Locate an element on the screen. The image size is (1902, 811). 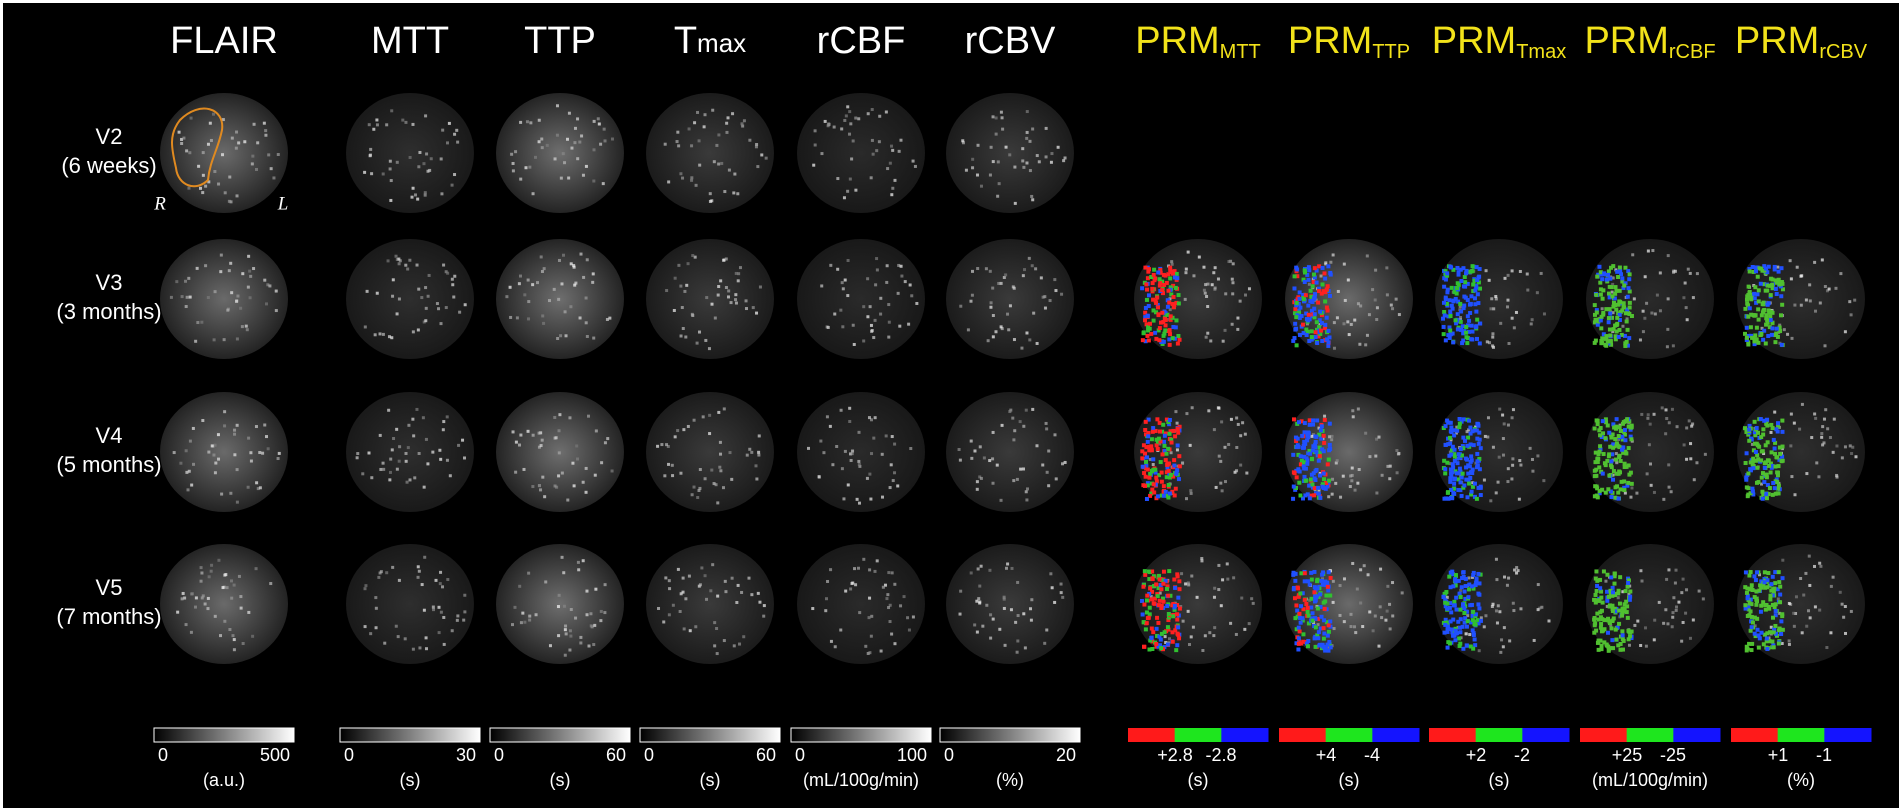
column-title: TTP is located at coordinates (560, 41).